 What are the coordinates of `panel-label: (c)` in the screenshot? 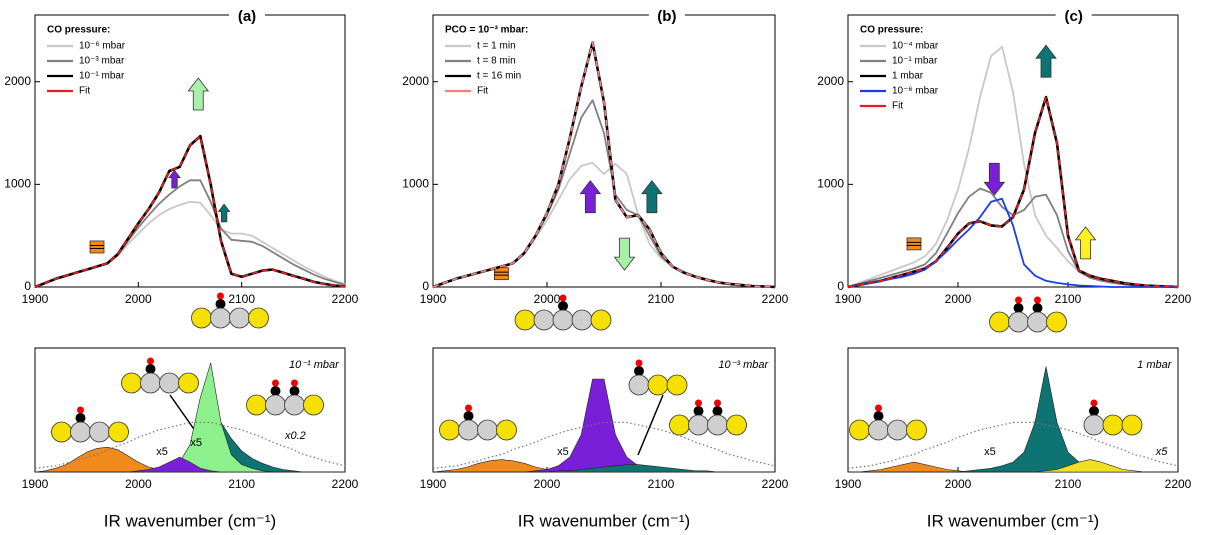 It's located at (1074, 16).